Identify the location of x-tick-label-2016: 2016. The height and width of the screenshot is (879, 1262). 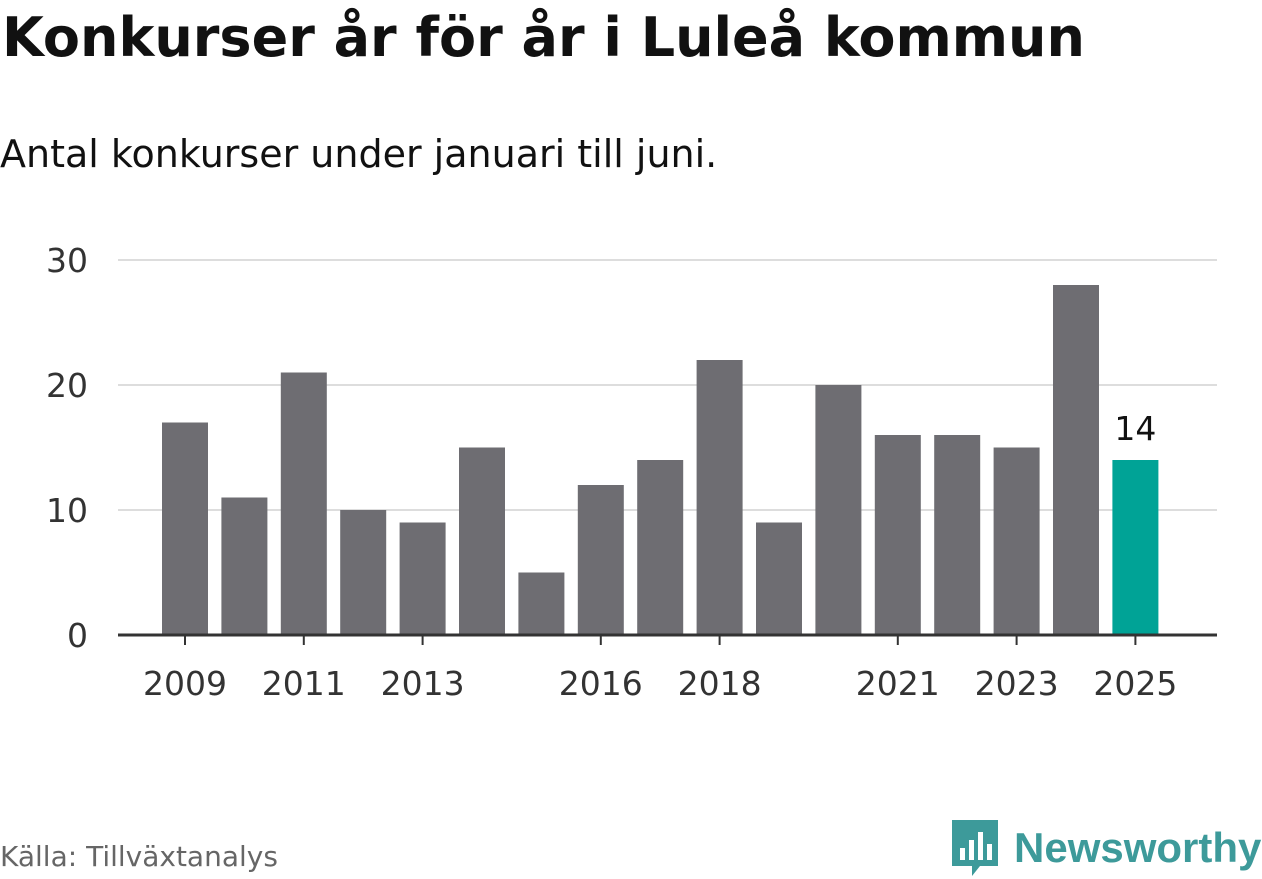
(601, 683).